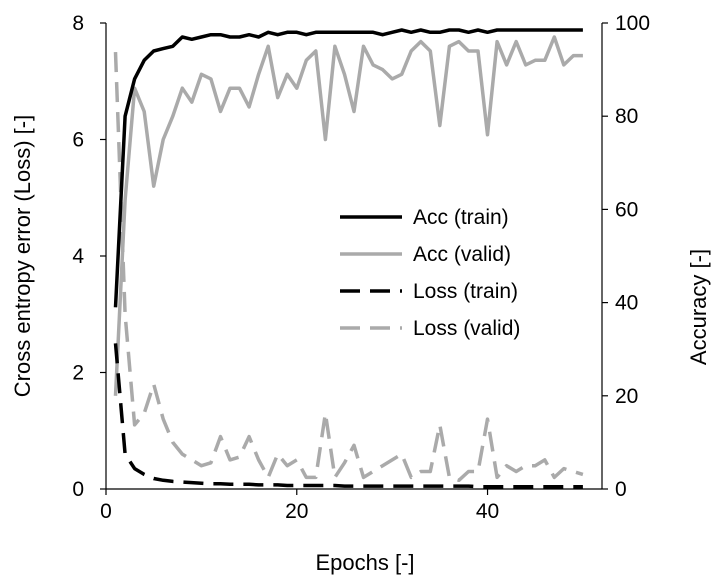 This screenshot has width=722, height=579. Describe the element at coordinates (78, 373) in the screenshot. I see `y-left-tick-label: 2` at that location.